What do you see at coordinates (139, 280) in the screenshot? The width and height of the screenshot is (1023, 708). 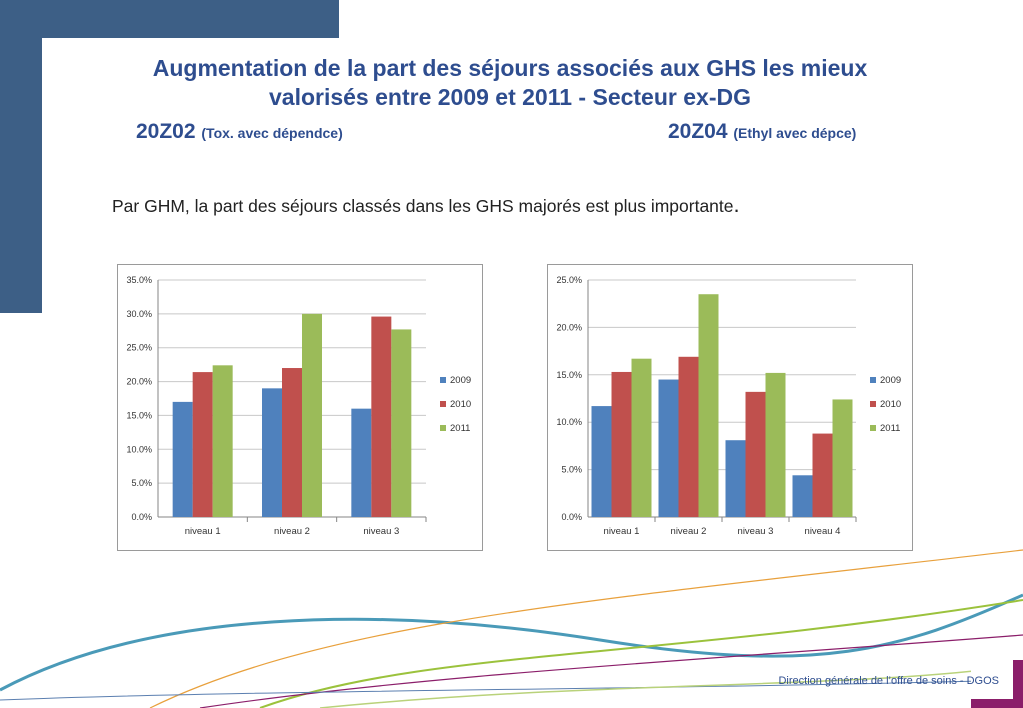 I see `y-tick-label: 35.0%` at bounding box center [139, 280].